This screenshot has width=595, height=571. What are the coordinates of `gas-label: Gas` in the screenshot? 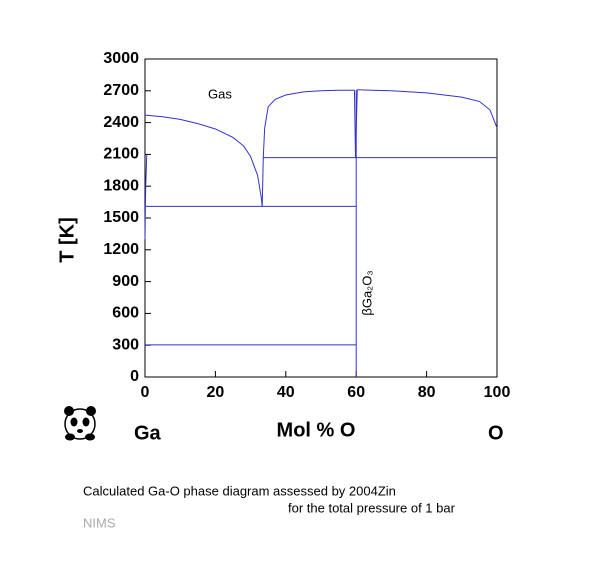 It's located at (220, 93).